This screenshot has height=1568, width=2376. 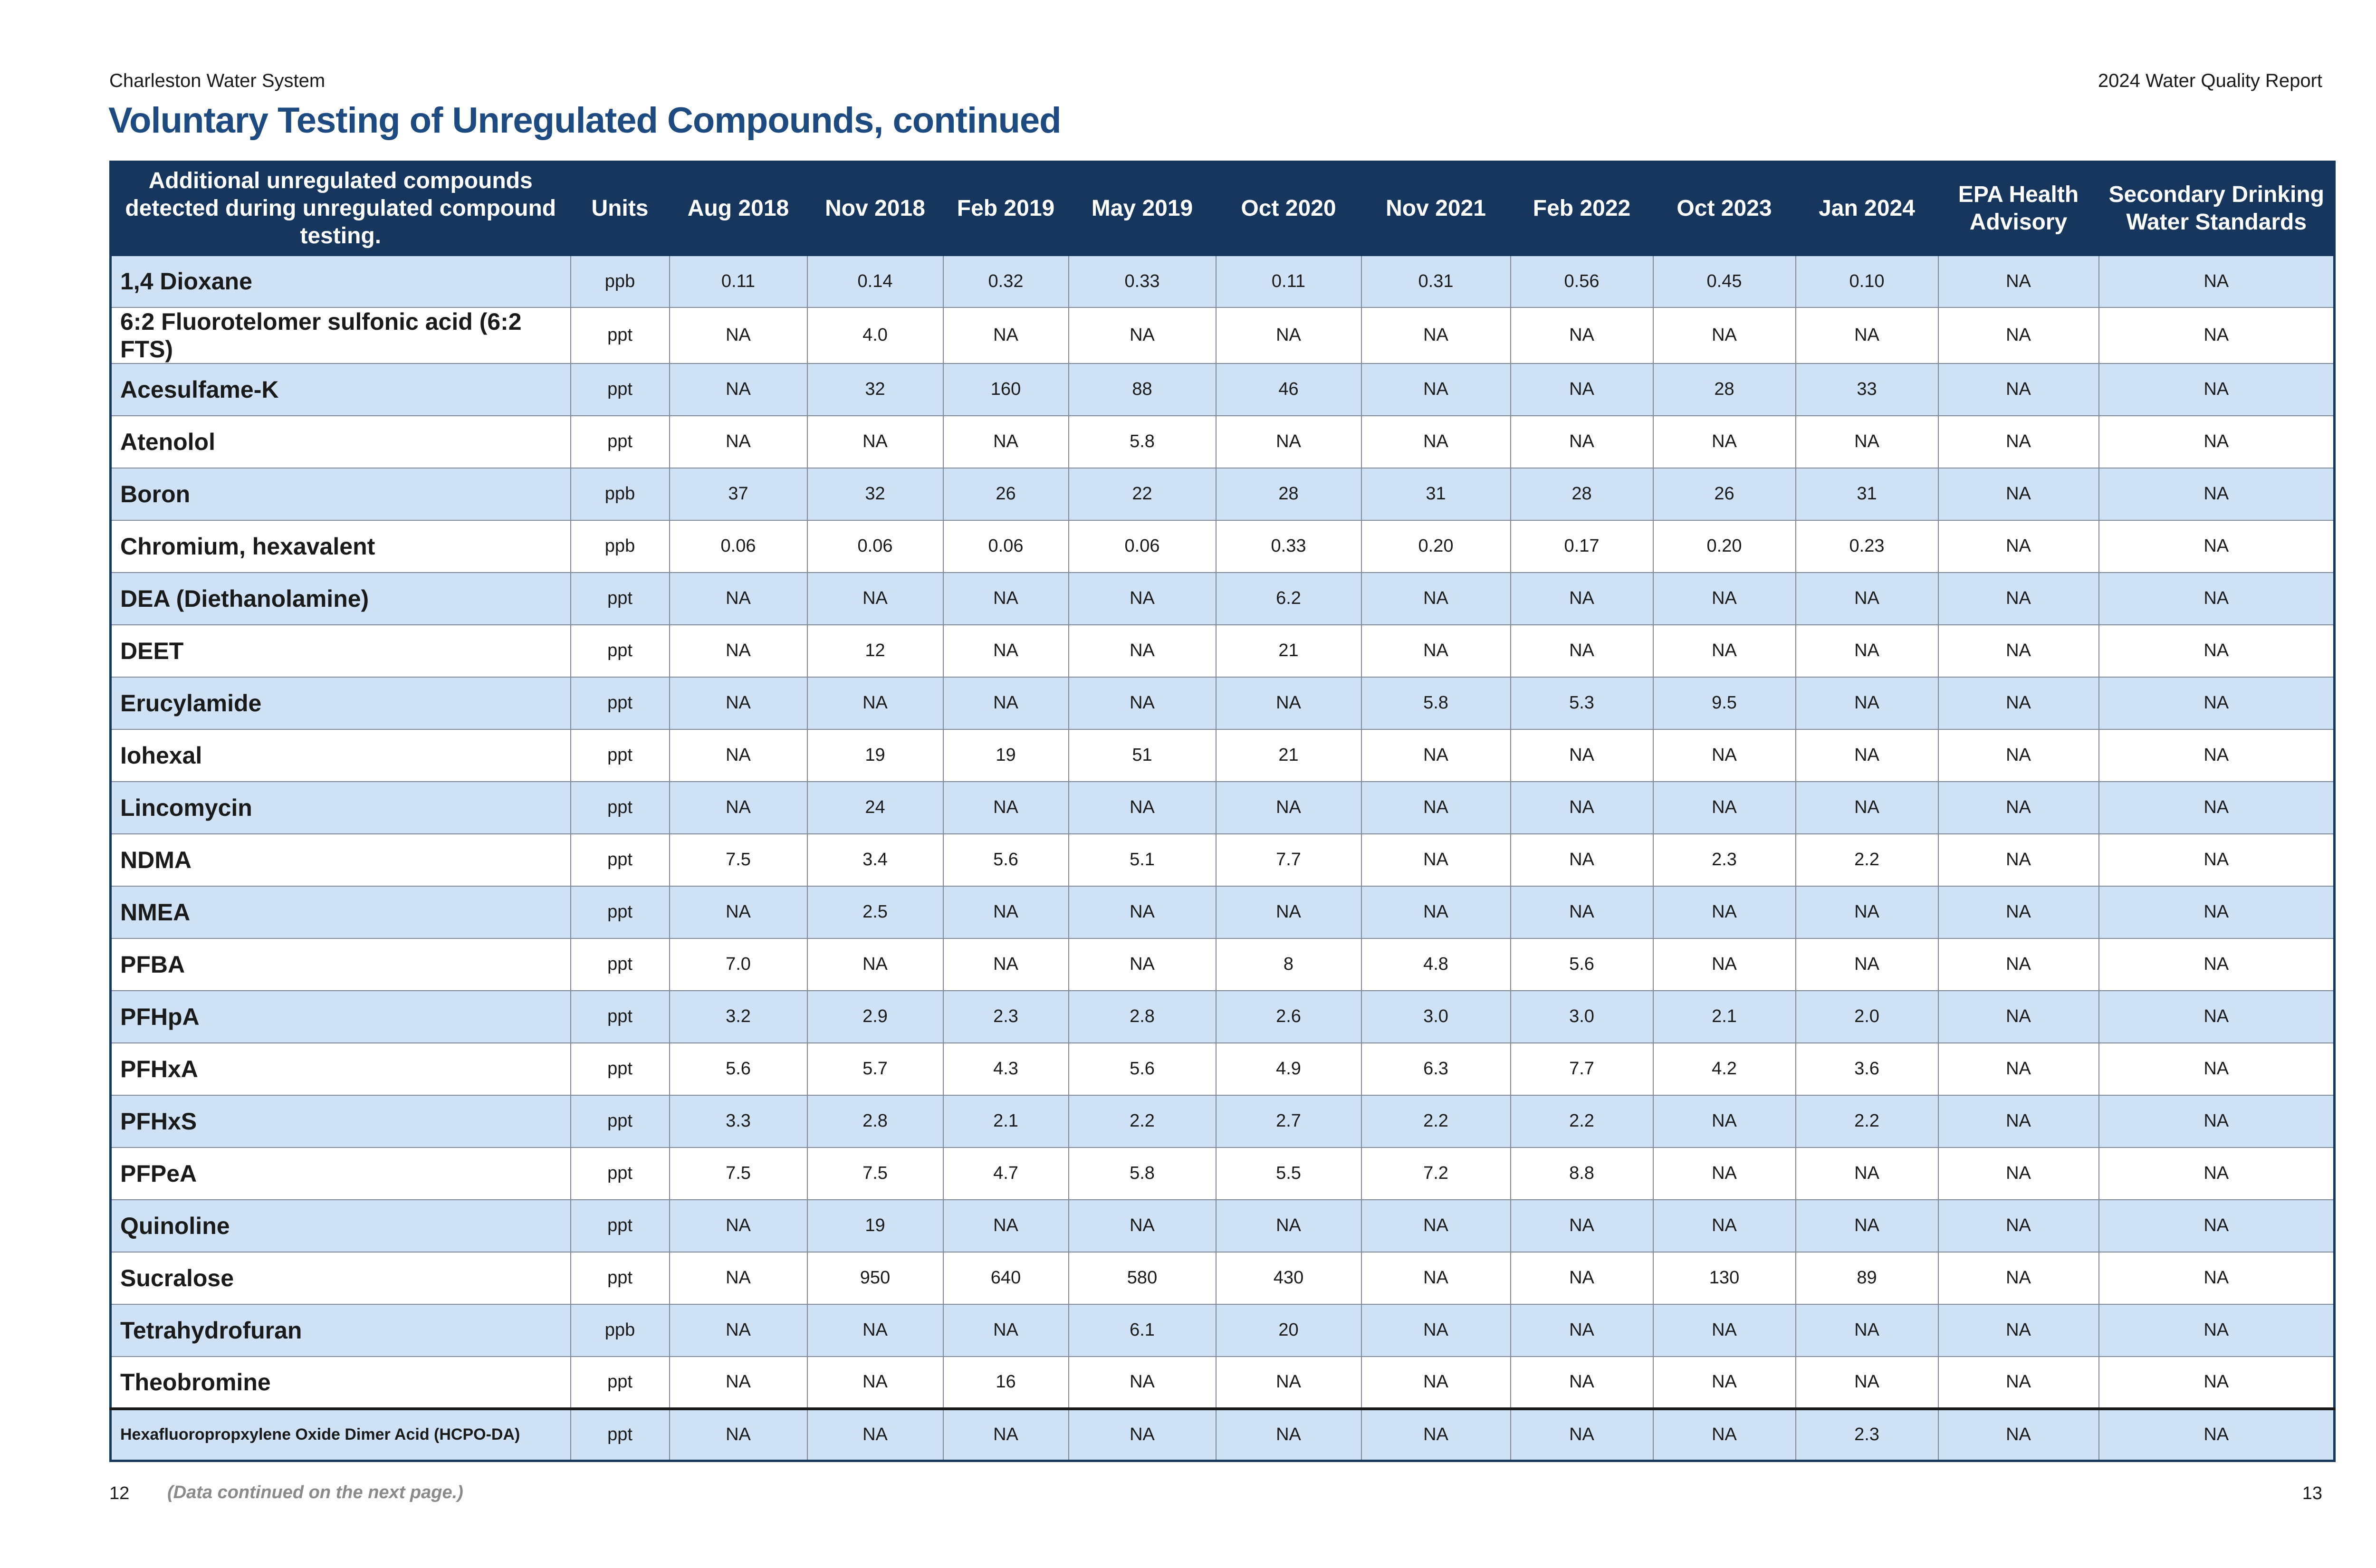 I want to click on units-cell: ppb, so click(x=620, y=494).